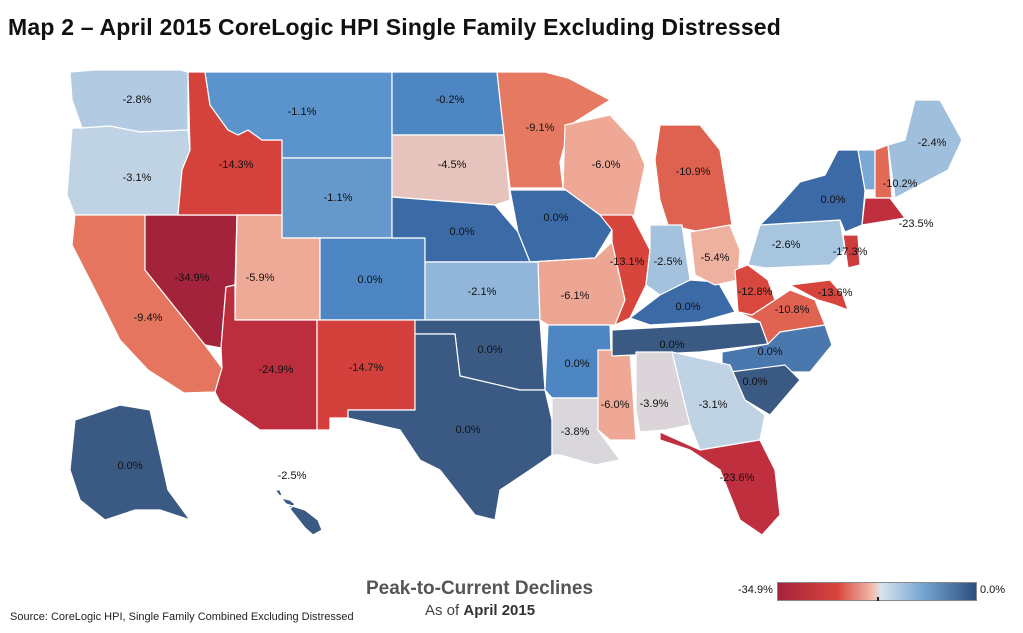 Image resolution: width=1023 pixels, height=633 pixels. I want to click on state-label-ne: 0.0%, so click(461, 232).